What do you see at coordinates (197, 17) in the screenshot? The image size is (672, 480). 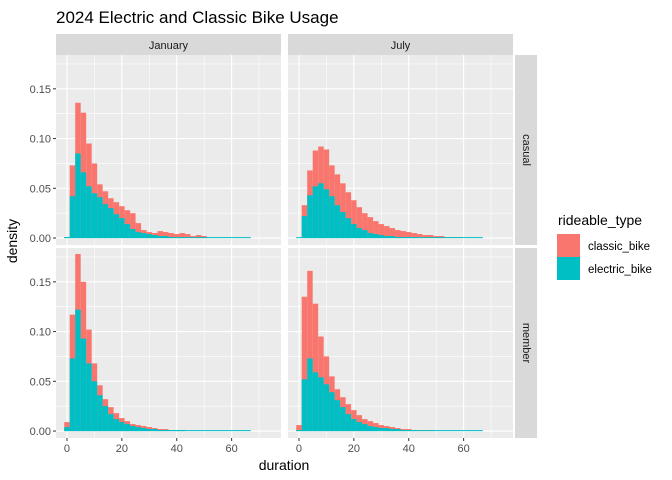 I see `chart-title: 2024 Electric and Classic Bike Usage` at bounding box center [197, 17].